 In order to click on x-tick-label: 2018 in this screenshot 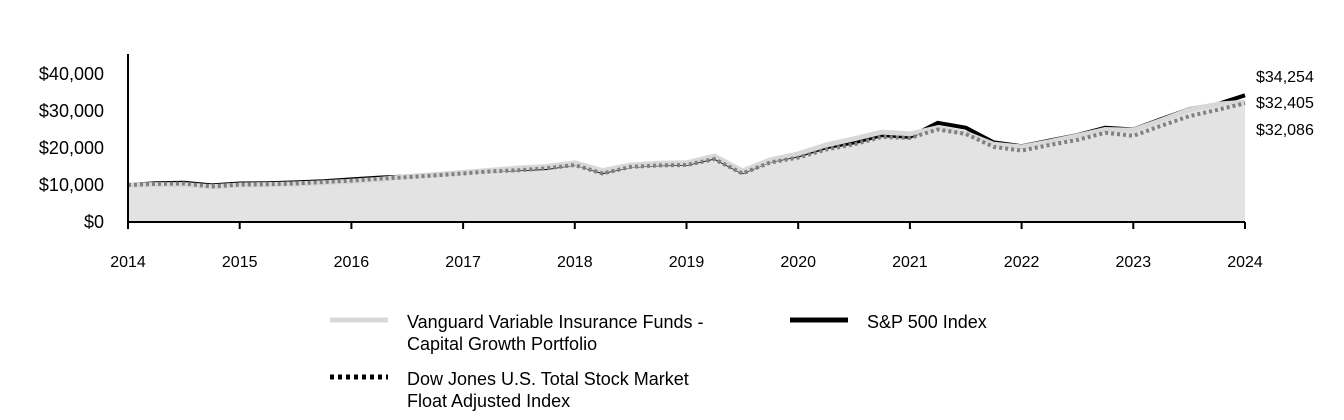, I will do `click(575, 262)`.